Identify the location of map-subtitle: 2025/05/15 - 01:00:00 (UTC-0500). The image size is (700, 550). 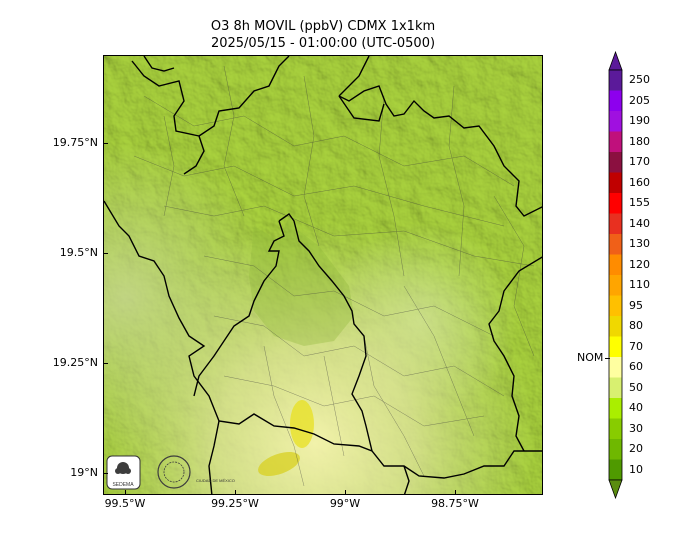
(323, 43).